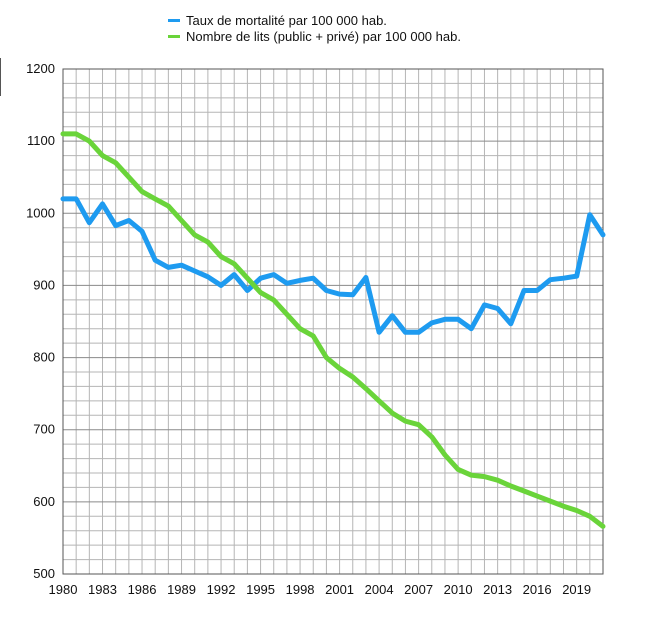  What do you see at coordinates (300, 589) in the screenshot?
I see `x-tick-label: 1998` at bounding box center [300, 589].